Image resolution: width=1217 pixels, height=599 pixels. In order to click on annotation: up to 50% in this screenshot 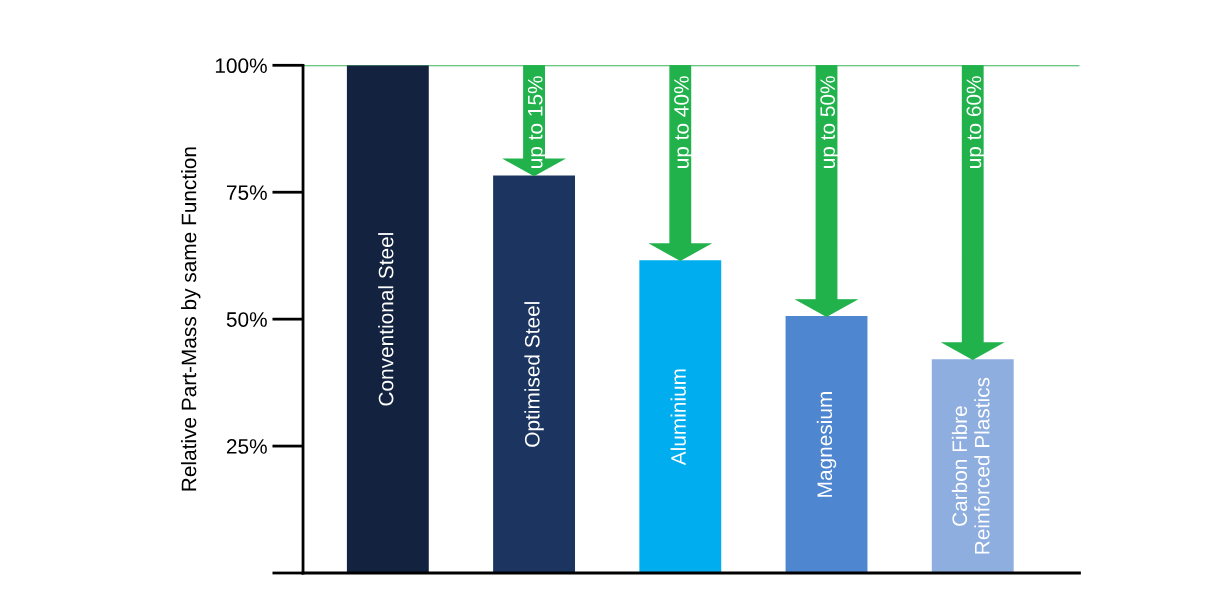, I will do `click(830, 122)`.